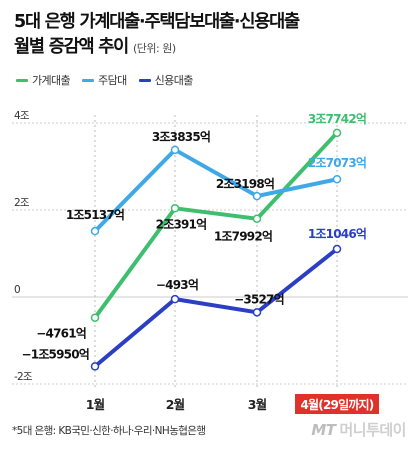 The height and width of the screenshot is (467, 420). I want to click on legend-item-mortgage: 주담대, so click(104, 80).